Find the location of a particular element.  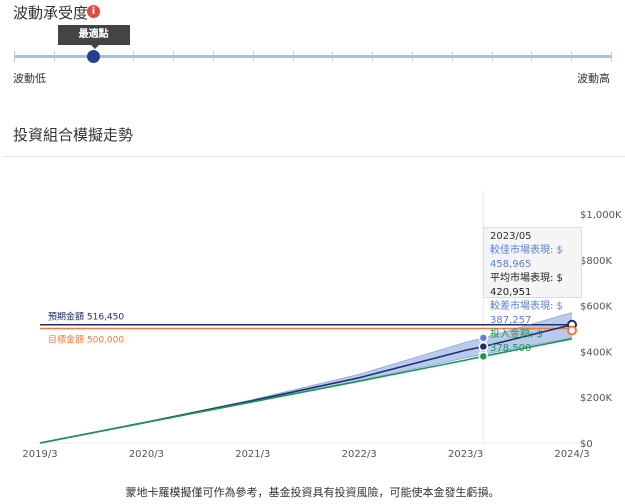

target-end-marker is located at coordinates (572, 330).